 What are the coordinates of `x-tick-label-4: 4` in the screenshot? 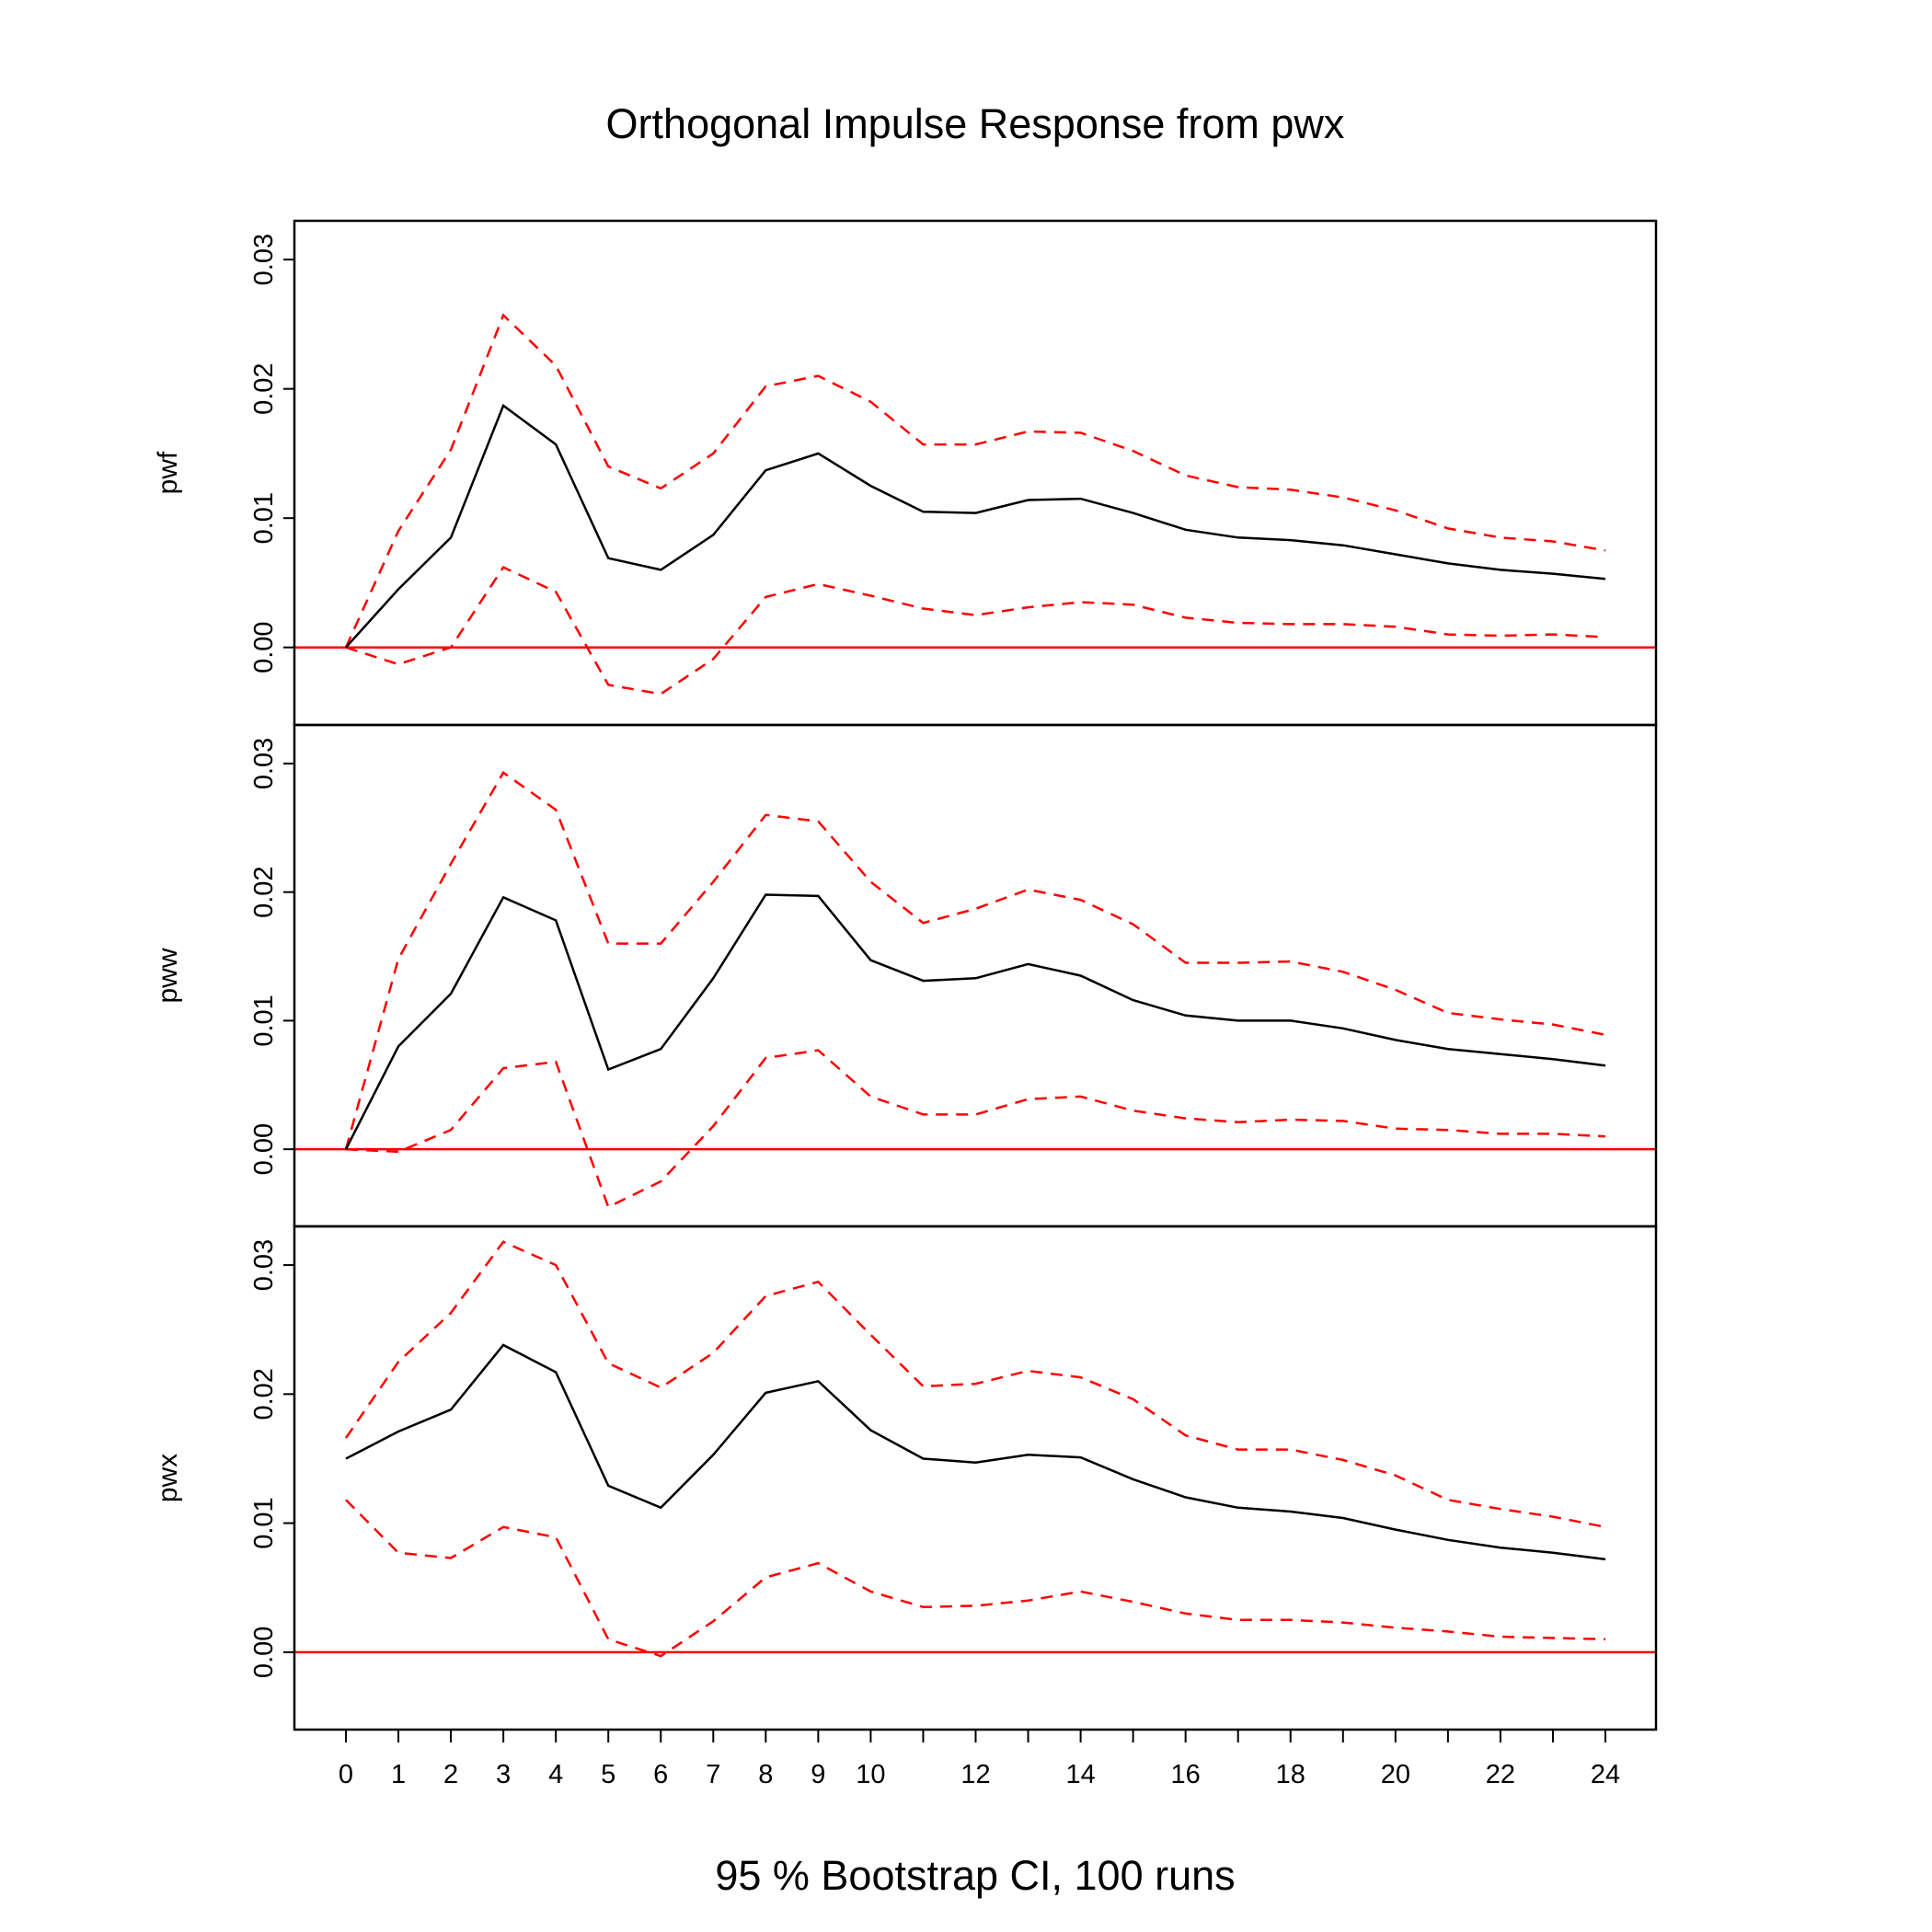 It's located at (555, 1774).